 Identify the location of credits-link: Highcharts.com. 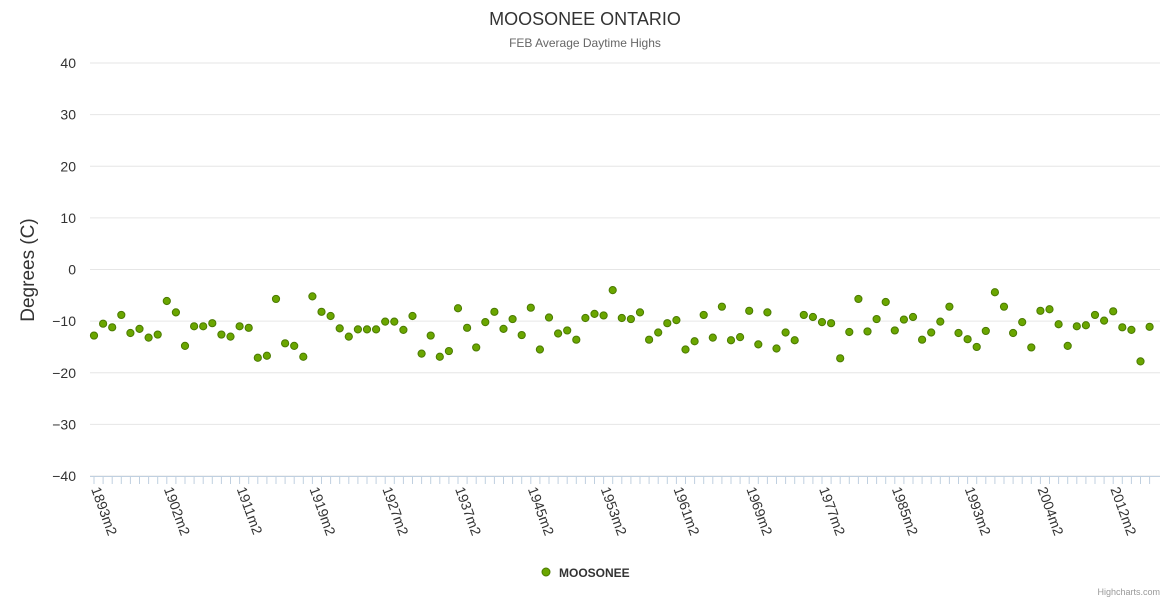
(1128, 592).